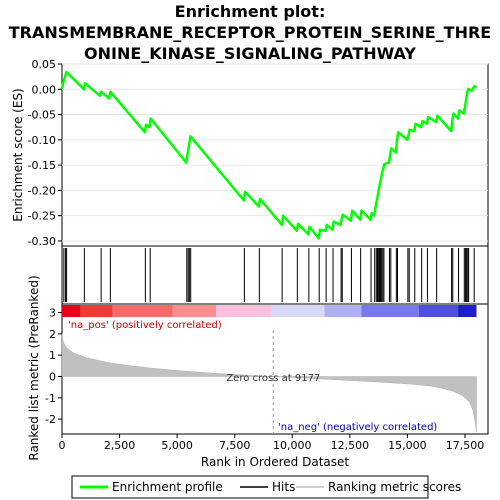 This screenshot has height=500, width=500. Describe the element at coordinates (272, 443) in the screenshot. I see `x-axis-ticks: 0 2,500 5,000 7,500 10,000 12,500 15,000 17,500` at that location.